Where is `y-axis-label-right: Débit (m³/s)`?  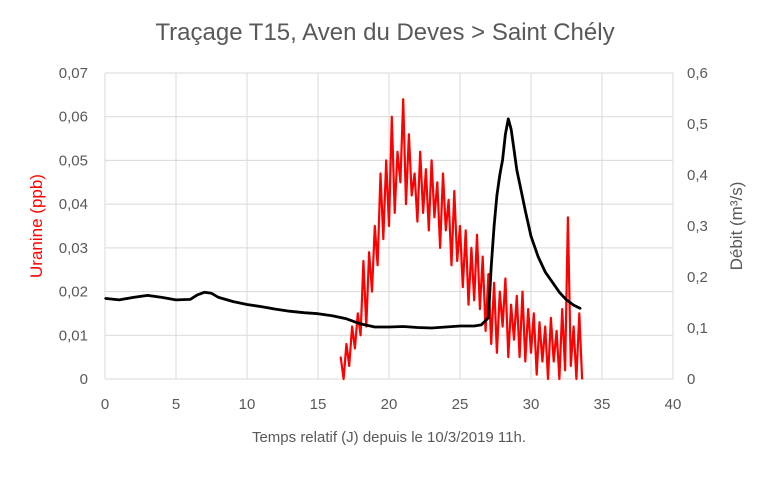
y-axis-label-right: Débit (m³/s) is located at coordinates (736, 226).